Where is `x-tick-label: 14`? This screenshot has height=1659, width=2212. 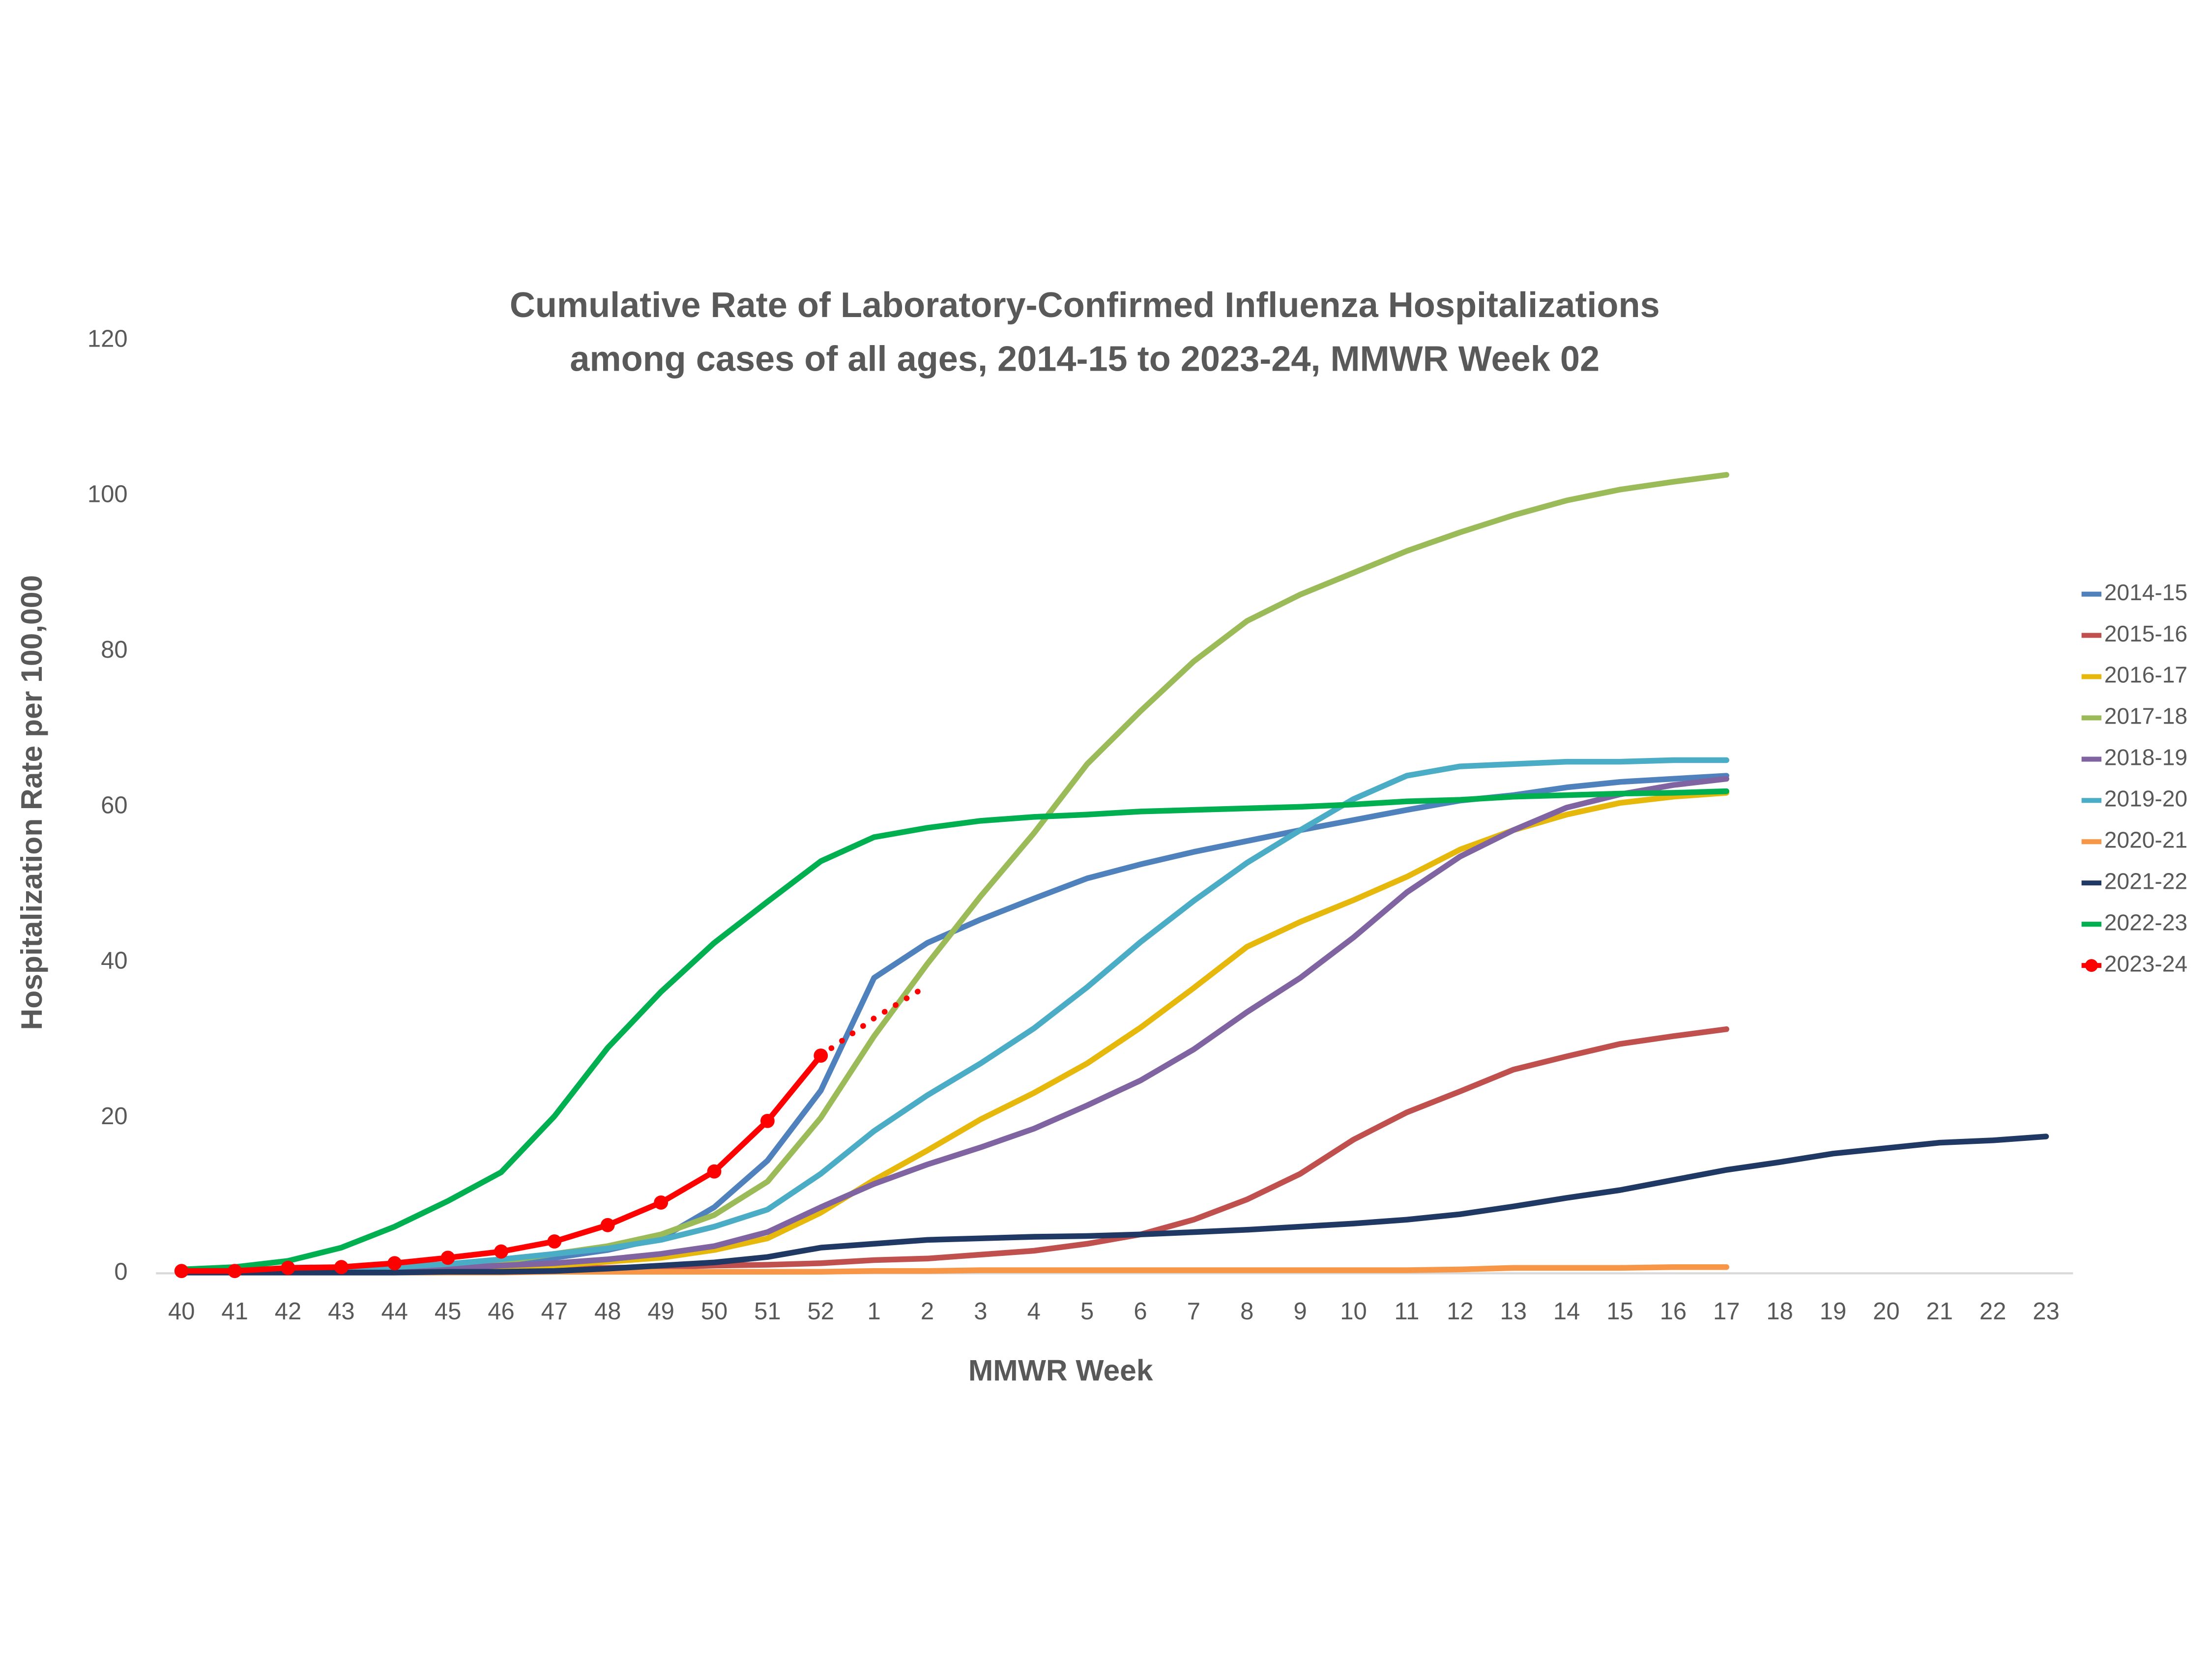 x-tick-label: 14 is located at coordinates (1567, 1312).